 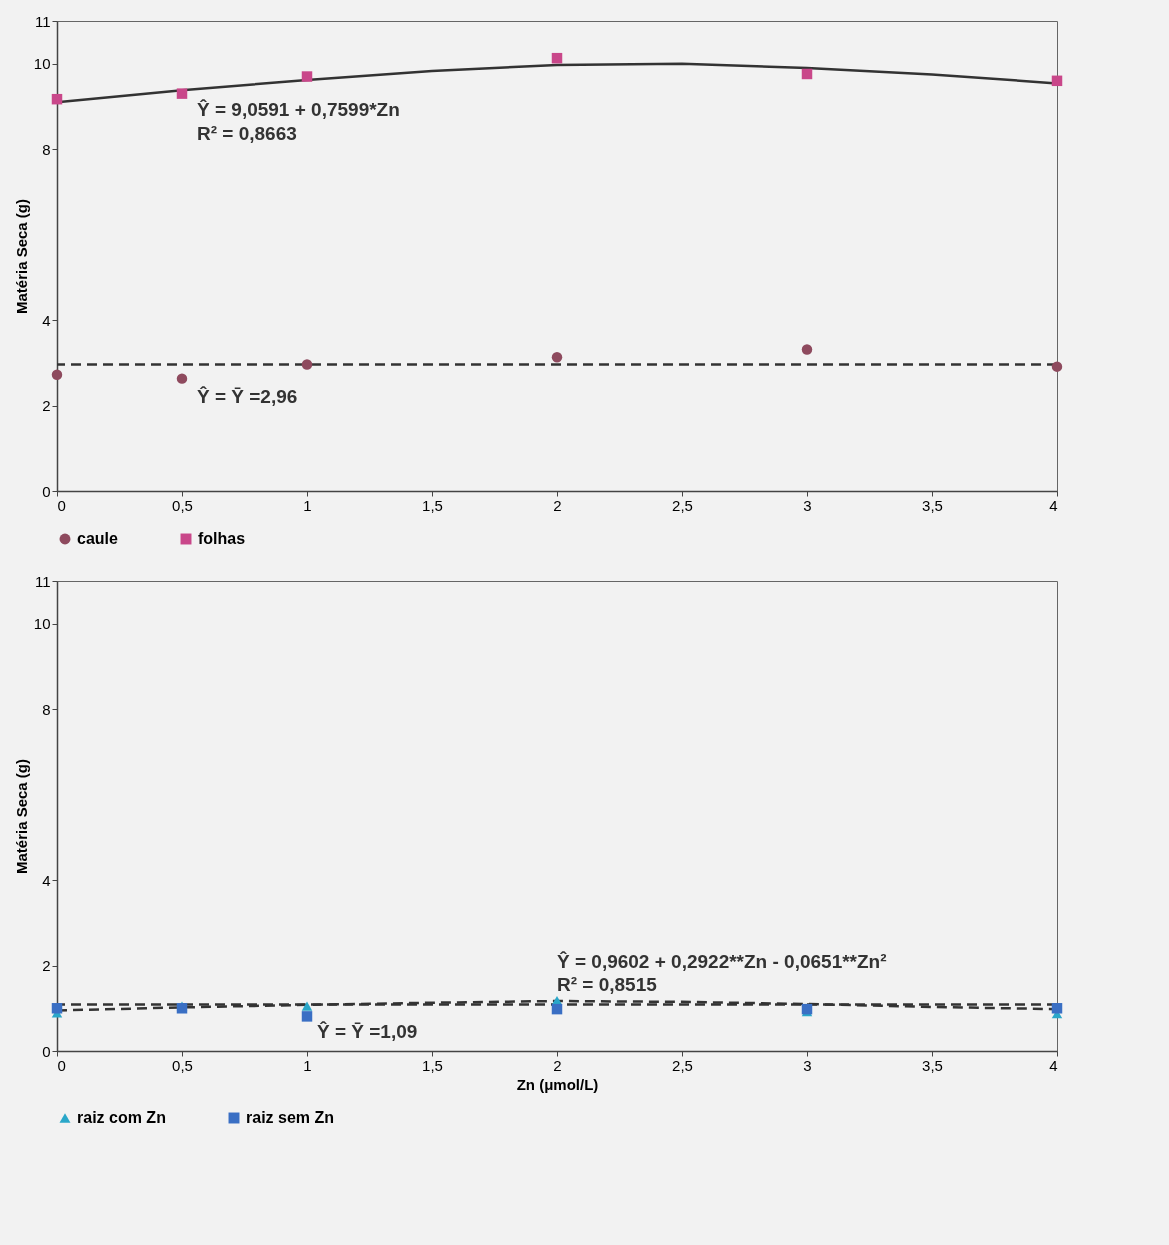 What do you see at coordinates (247, 133) in the screenshot?
I see `annotation: R² = 0,8663` at bounding box center [247, 133].